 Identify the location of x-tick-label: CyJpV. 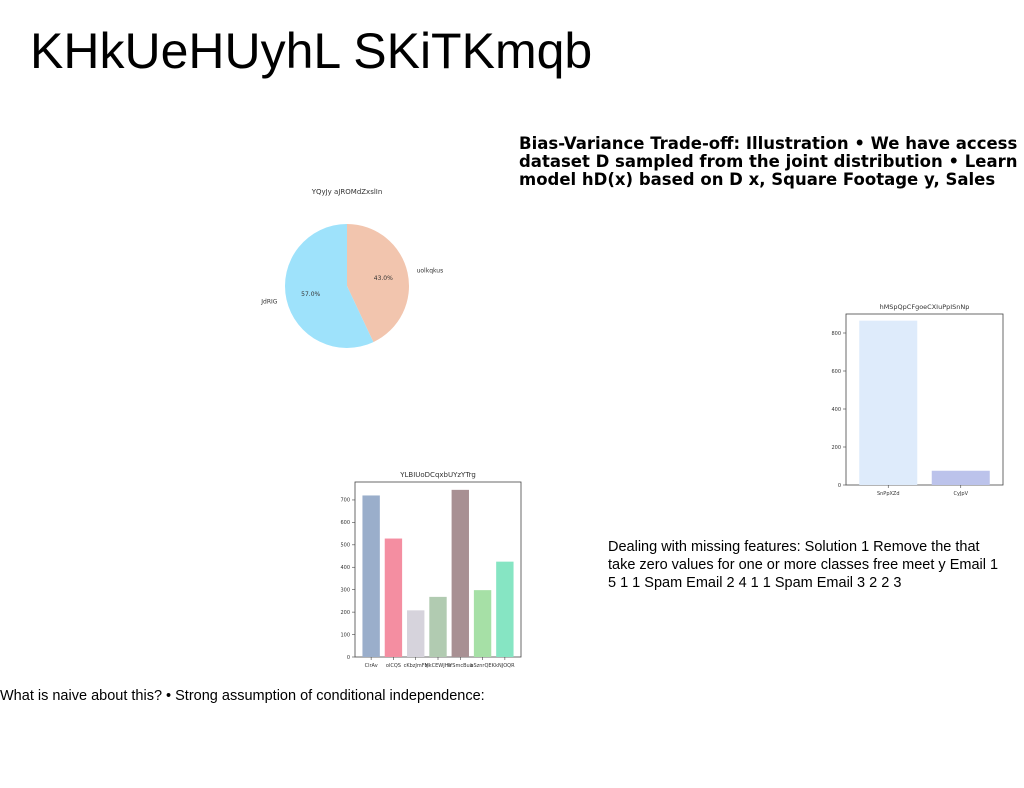
(960, 494).